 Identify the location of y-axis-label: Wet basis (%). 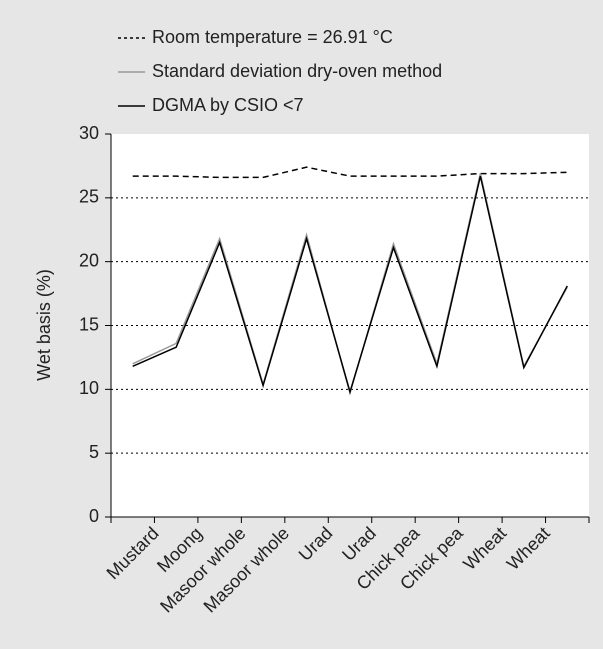
(44, 325).